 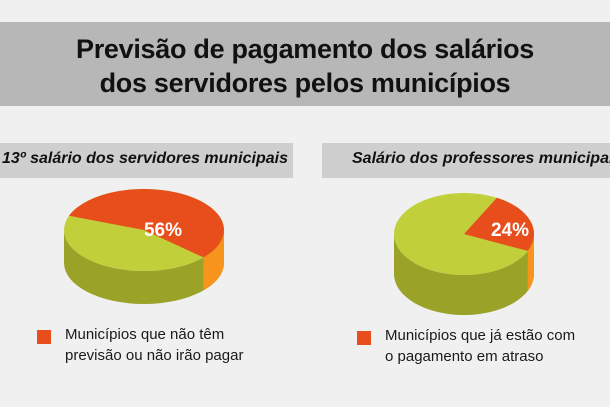 I want to click on right-legend-swatch, so click(x=364, y=338).